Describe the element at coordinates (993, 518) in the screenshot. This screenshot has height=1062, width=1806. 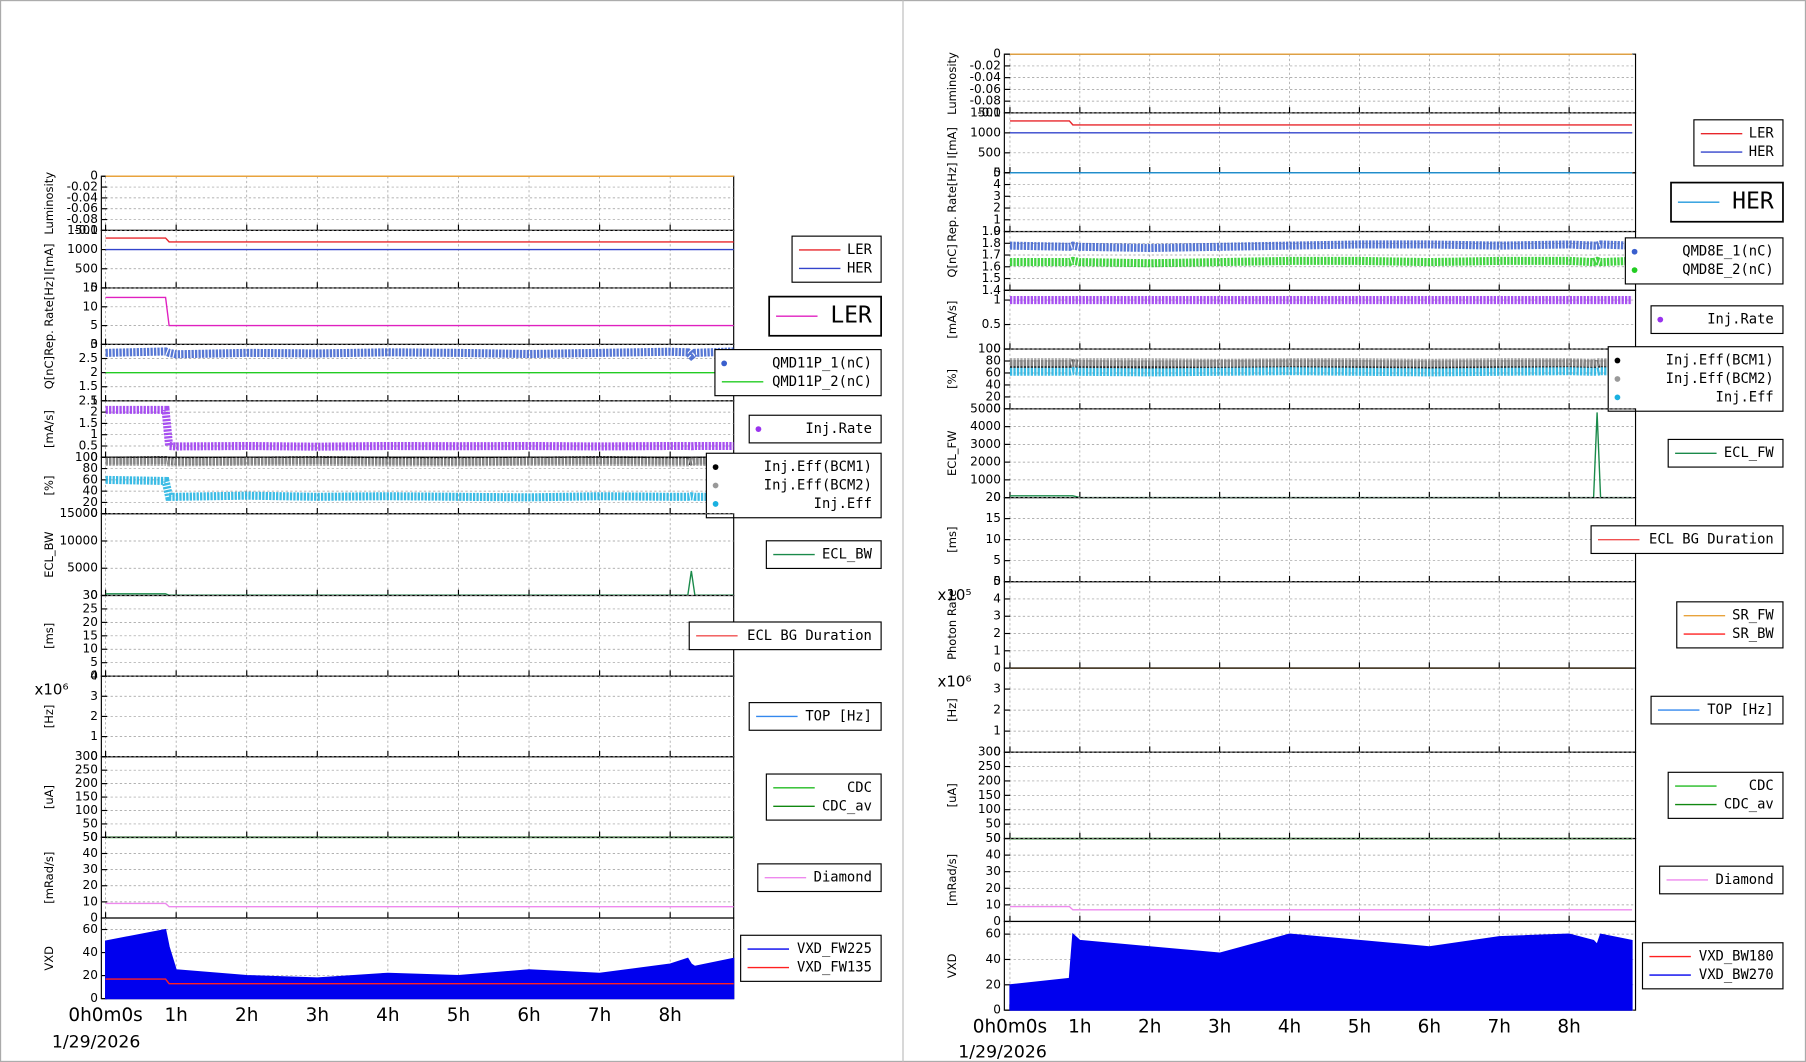
I see `y-tick-label: 15` at that location.